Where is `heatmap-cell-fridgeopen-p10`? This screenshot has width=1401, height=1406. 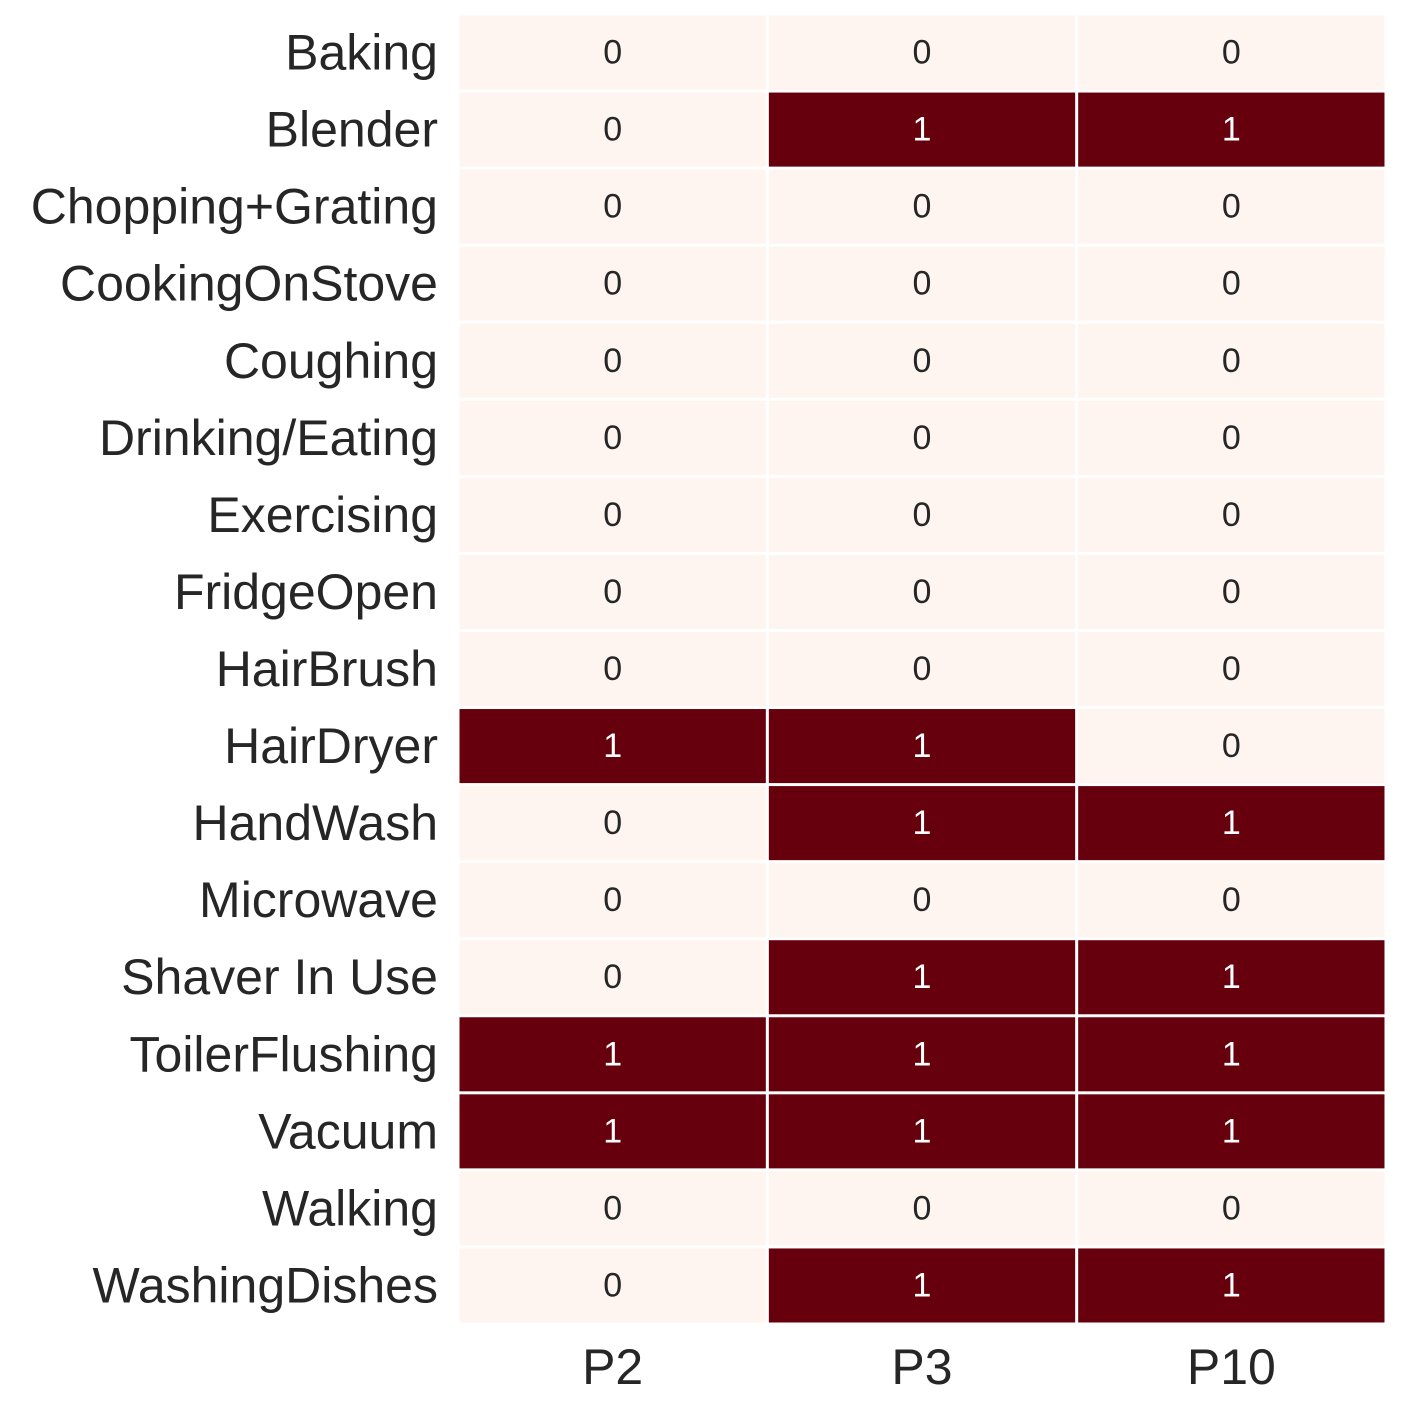
heatmap-cell-fridgeopen-p10 is located at coordinates (1231, 591).